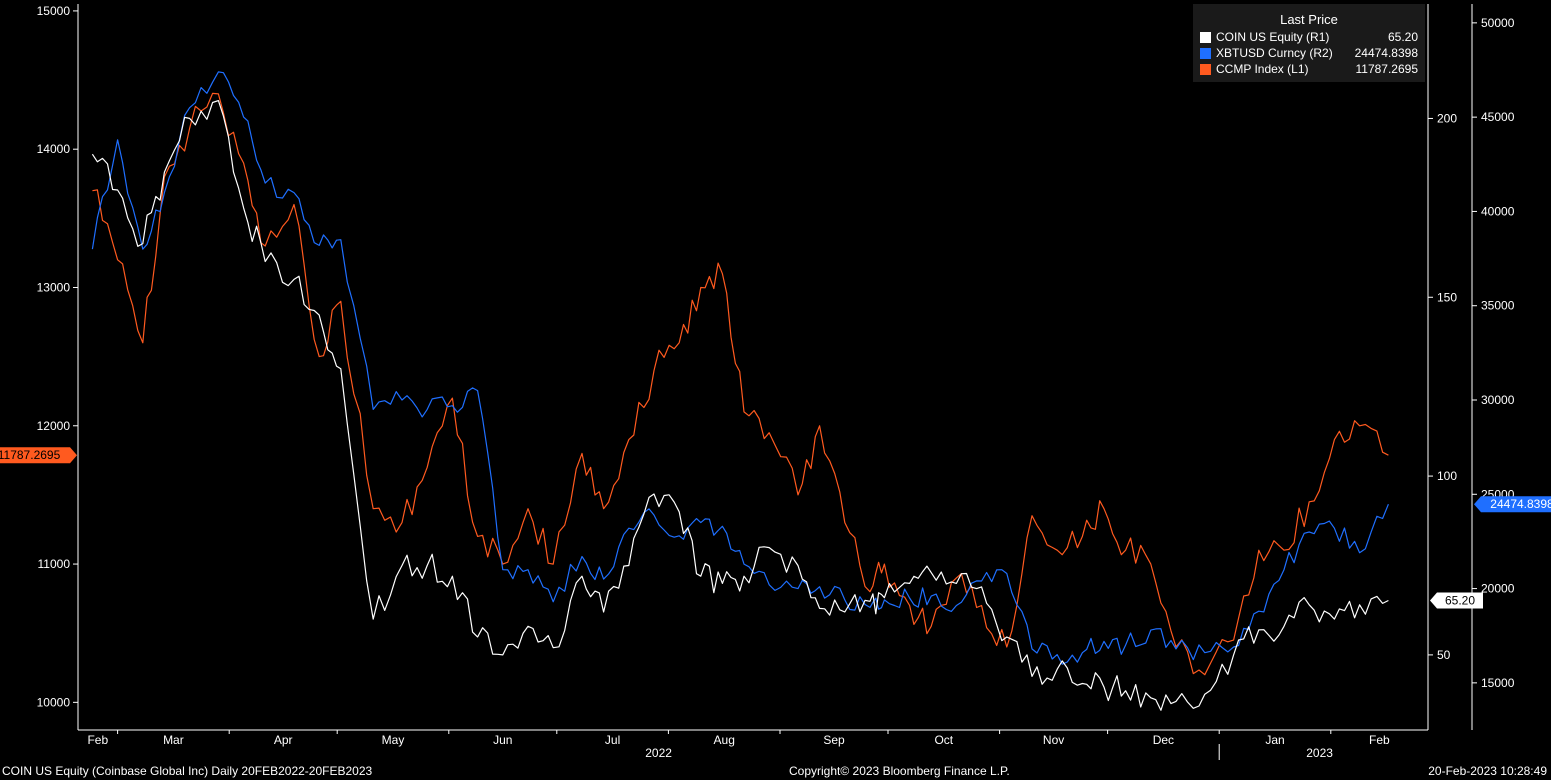 The image size is (1551, 780). What do you see at coordinates (1318, 37) in the screenshot?
I see `legend-axis-coin: (R1)` at bounding box center [1318, 37].